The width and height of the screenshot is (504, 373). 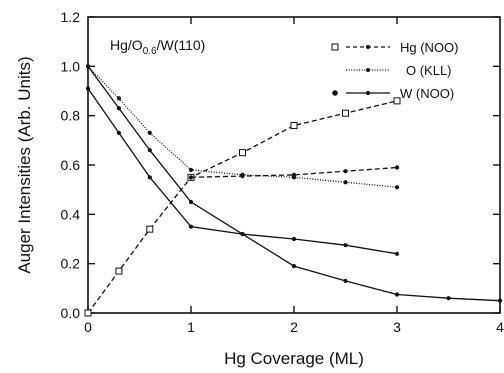 What do you see at coordinates (429, 70) in the screenshot?
I see `legend-label-o: O (KLL)` at bounding box center [429, 70].